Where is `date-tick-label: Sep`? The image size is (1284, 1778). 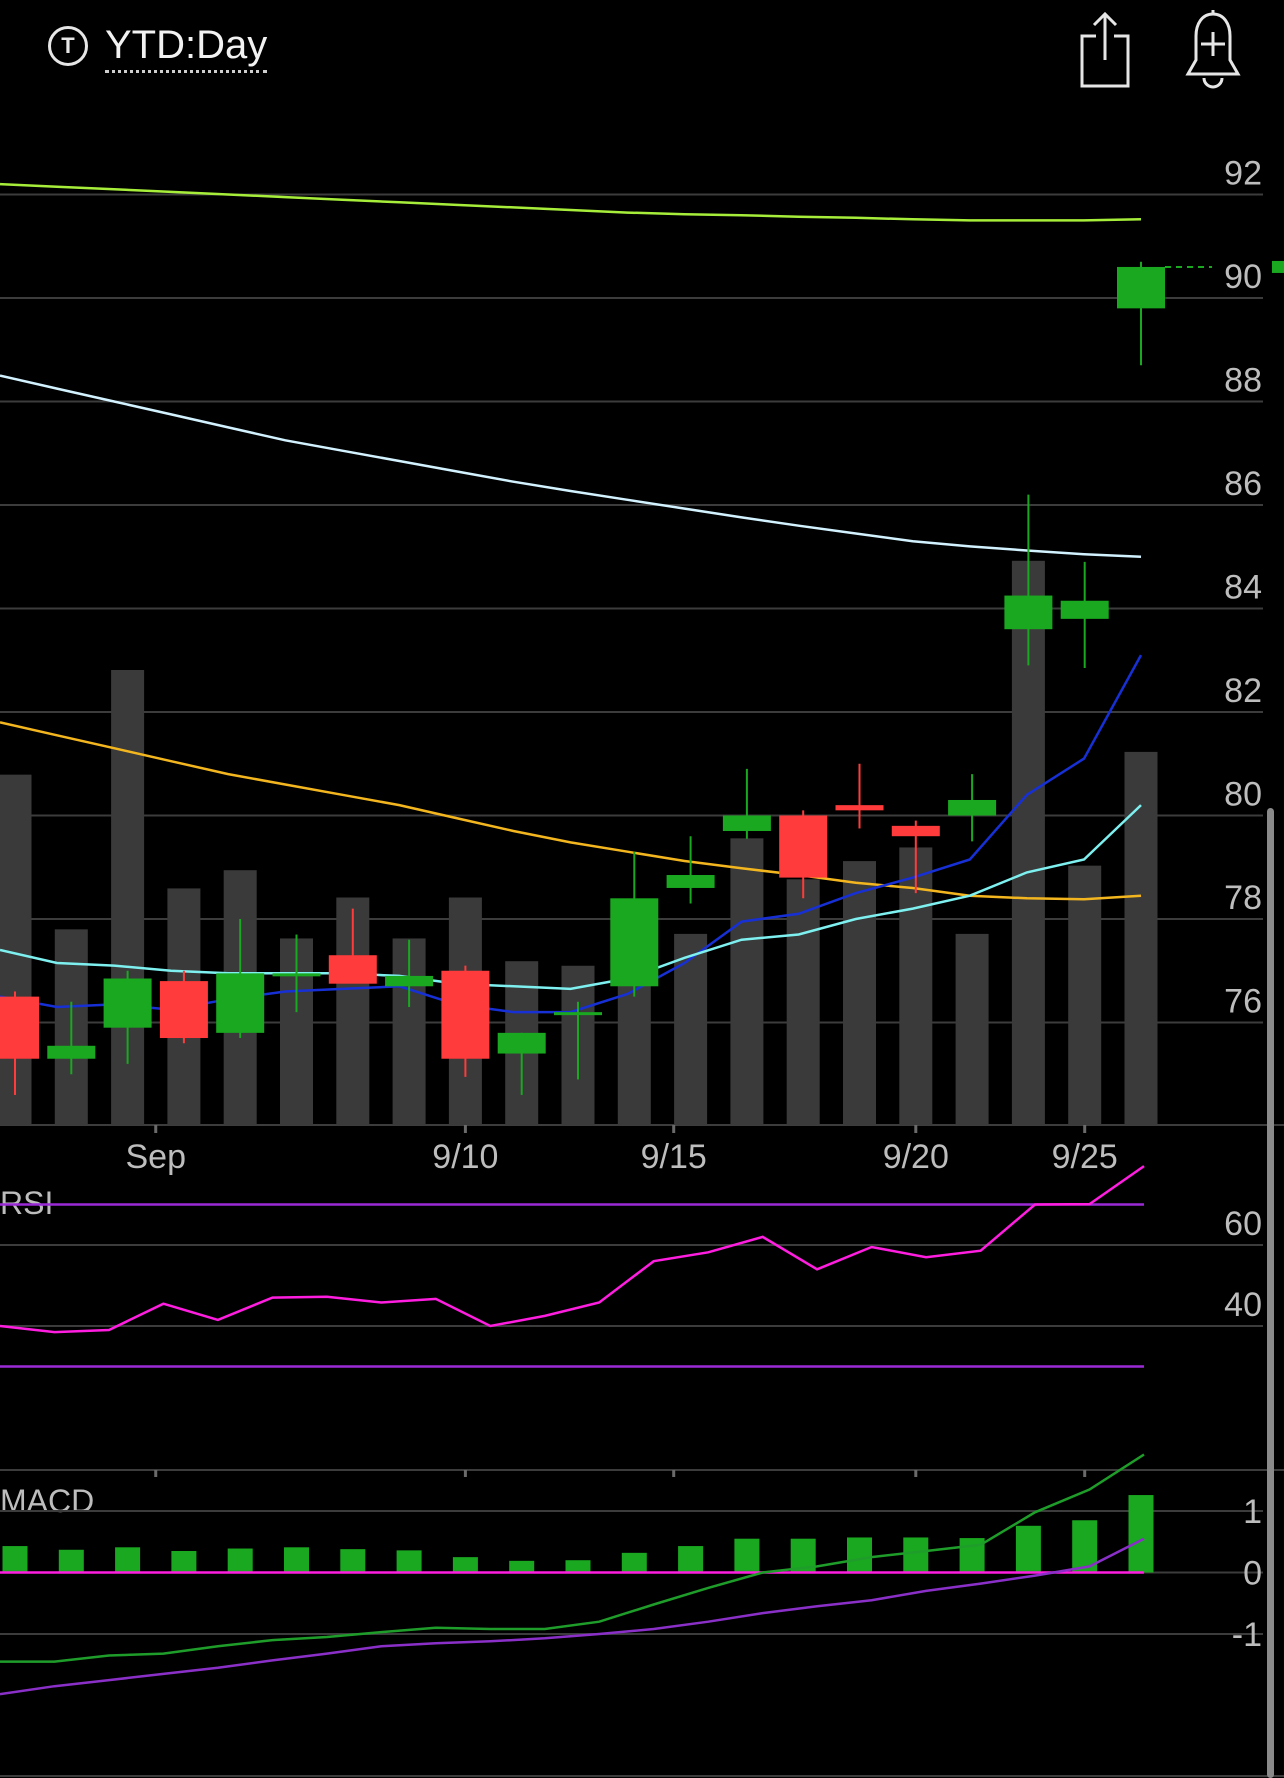
date-tick-label: Sep is located at coordinates (156, 1157).